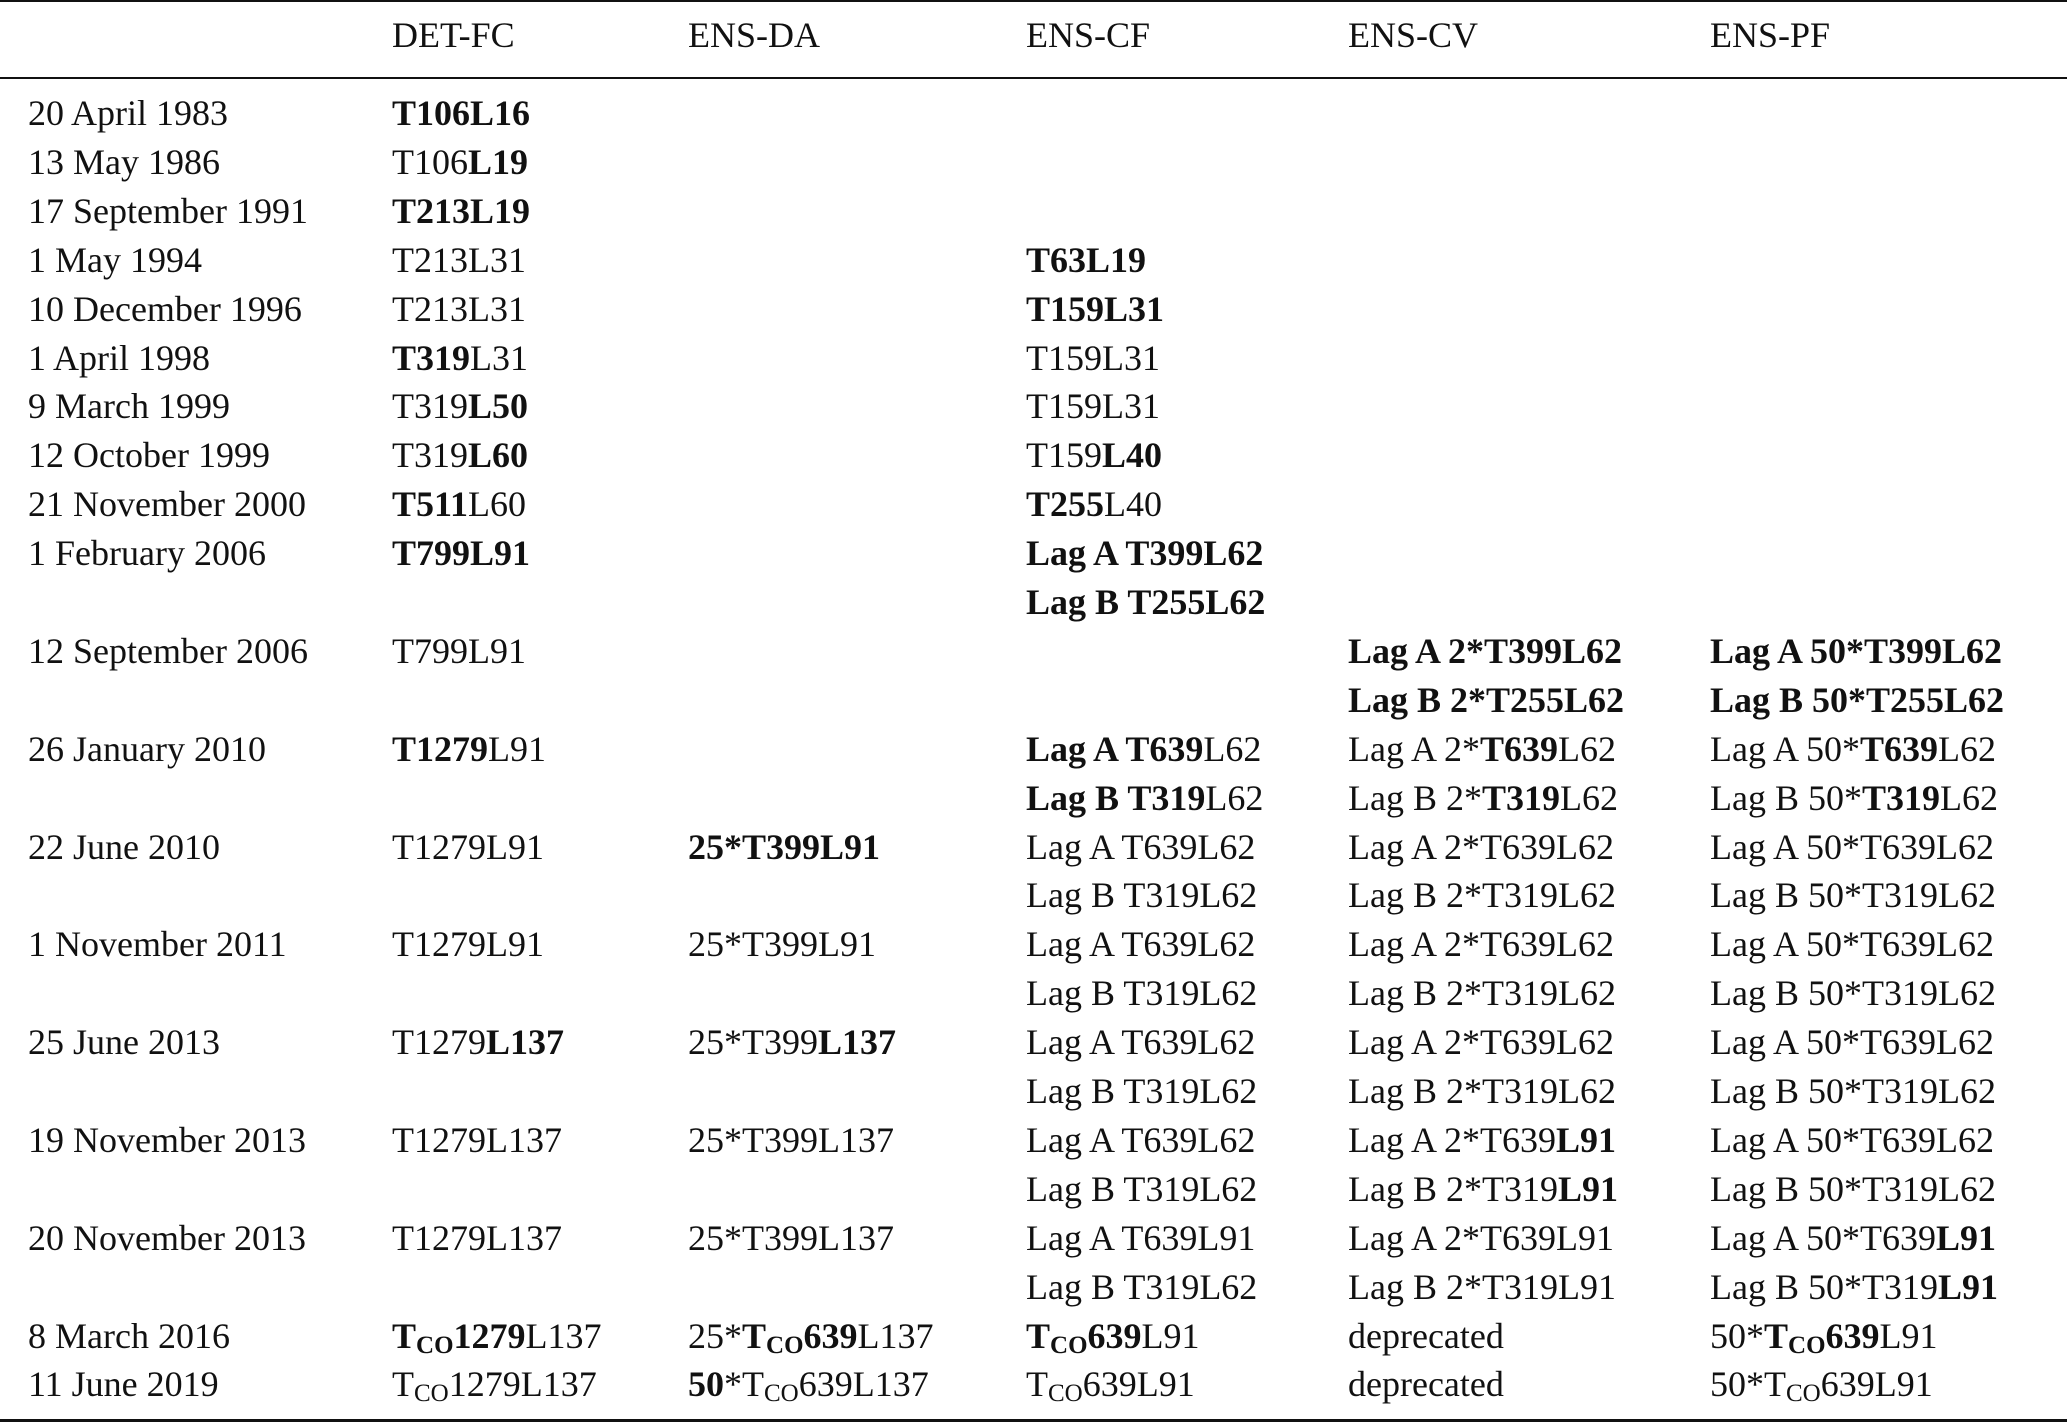  I want to click on segment-text: T639, so click(1899, 748).